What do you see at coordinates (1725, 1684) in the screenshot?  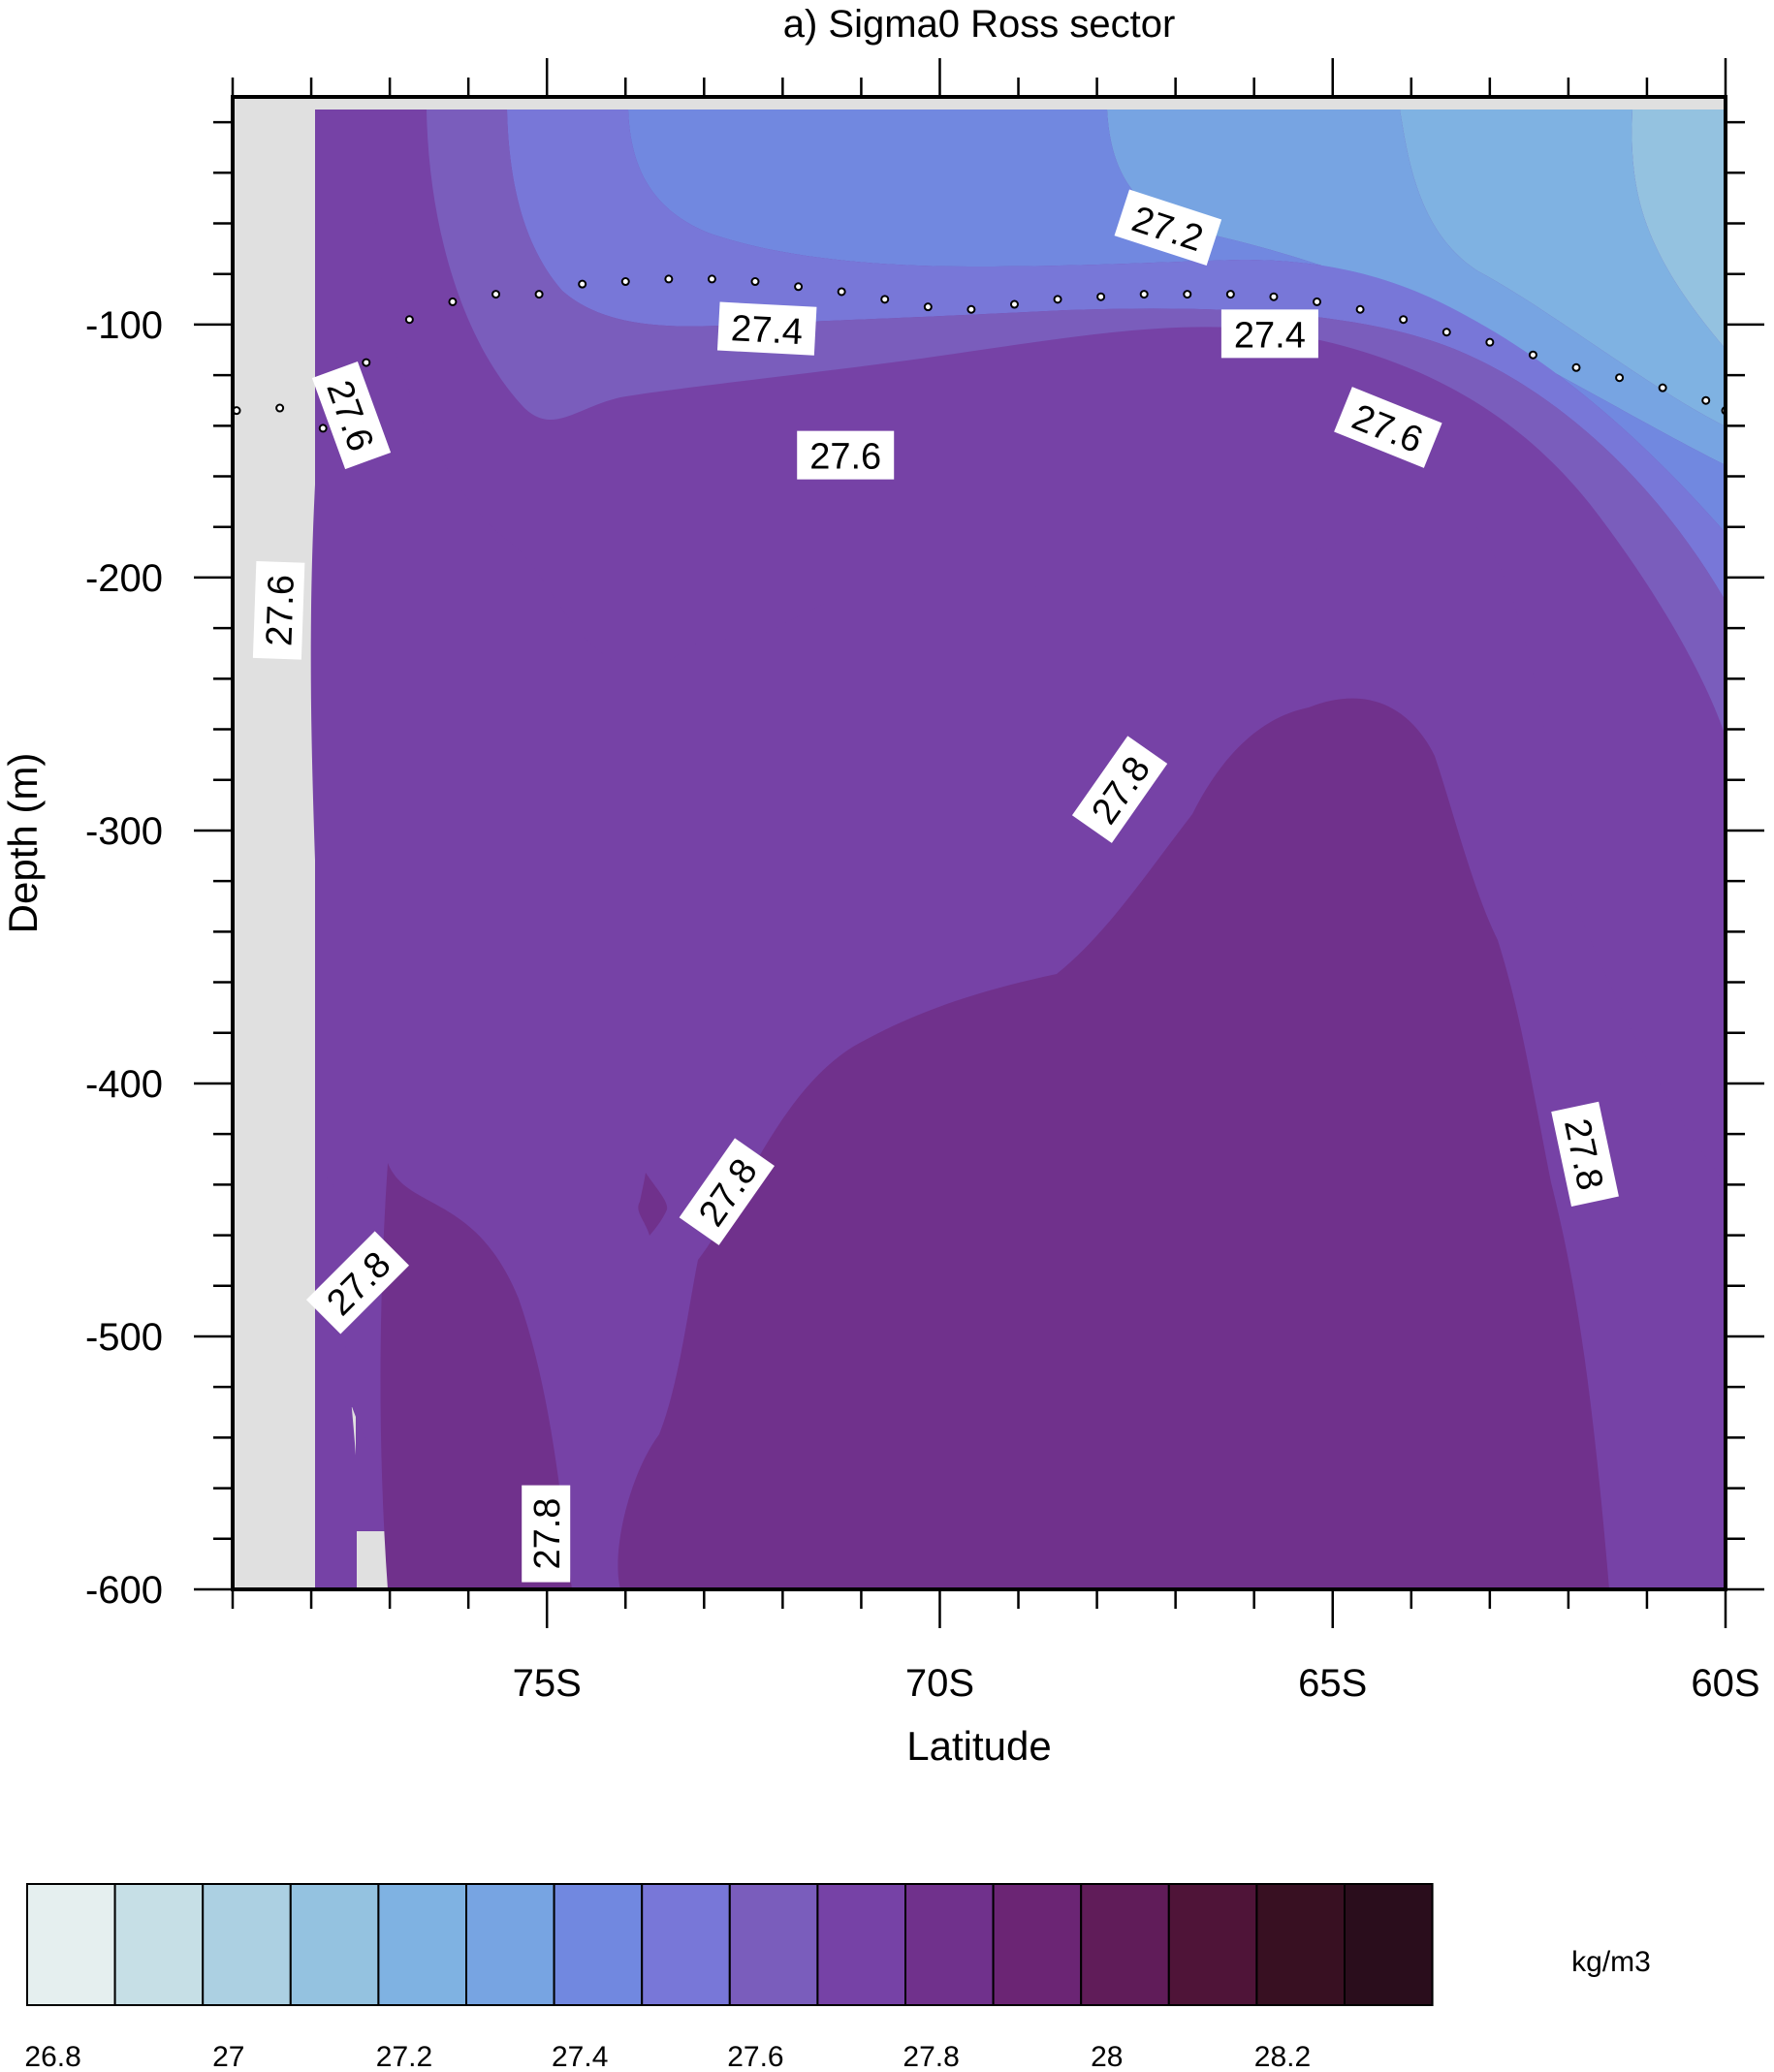 I see `x-tick-label: 60S` at bounding box center [1725, 1684].